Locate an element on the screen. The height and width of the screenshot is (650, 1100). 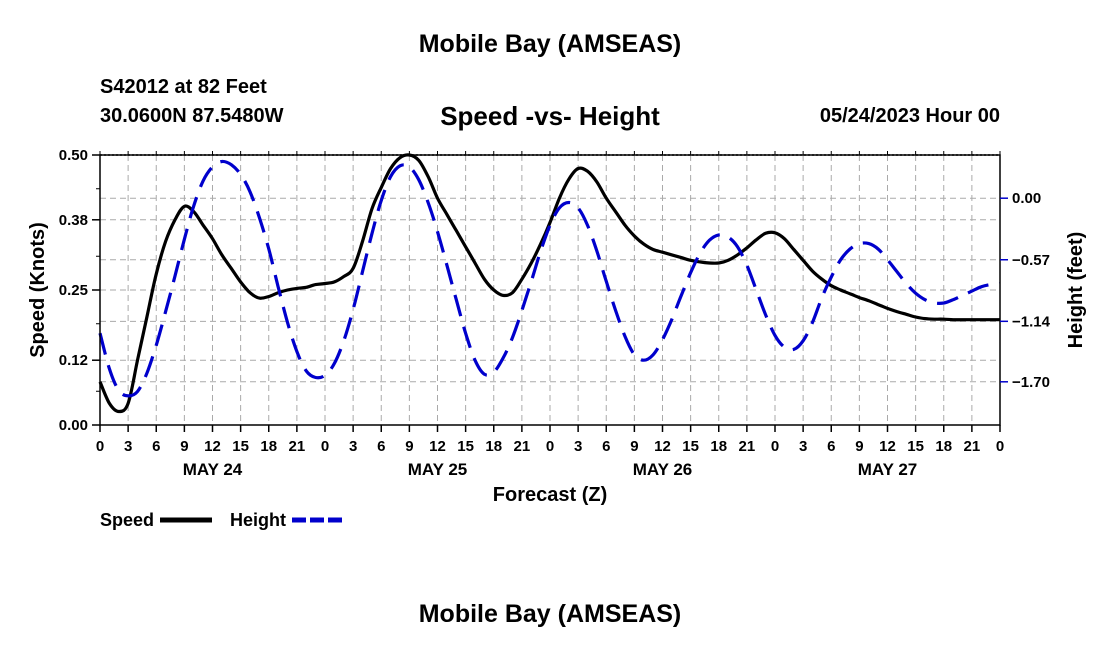
y-left-tick-label: 0.12 is located at coordinates (73, 360).